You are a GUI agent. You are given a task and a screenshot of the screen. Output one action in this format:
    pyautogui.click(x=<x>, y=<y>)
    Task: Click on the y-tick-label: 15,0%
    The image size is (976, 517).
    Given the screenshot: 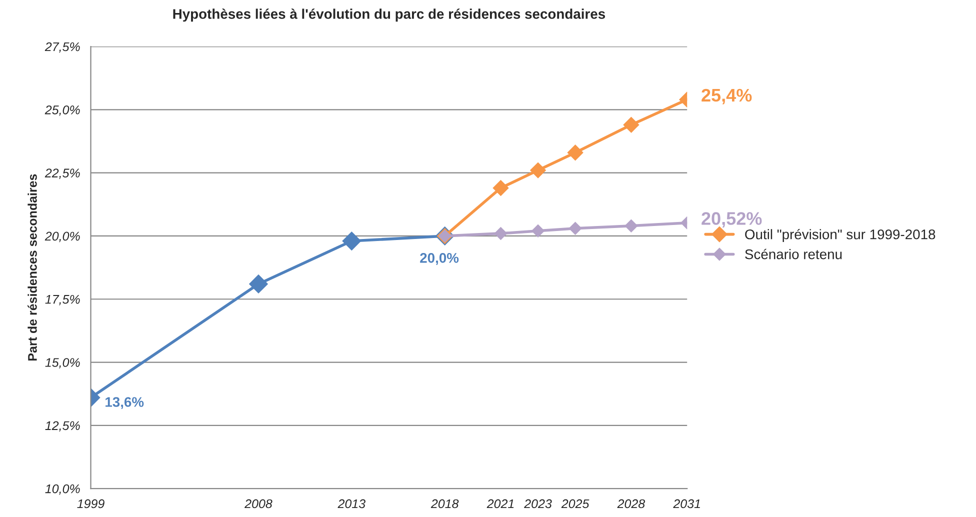 What is the action you would take?
    pyautogui.click(x=62, y=363)
    